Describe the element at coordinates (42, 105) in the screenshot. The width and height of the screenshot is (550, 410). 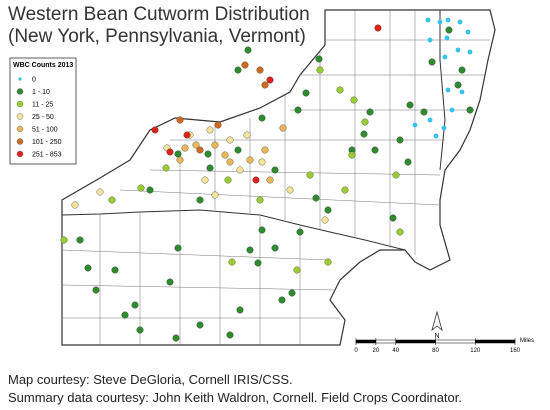
I see `legend-label: 11 - 25` at that location.